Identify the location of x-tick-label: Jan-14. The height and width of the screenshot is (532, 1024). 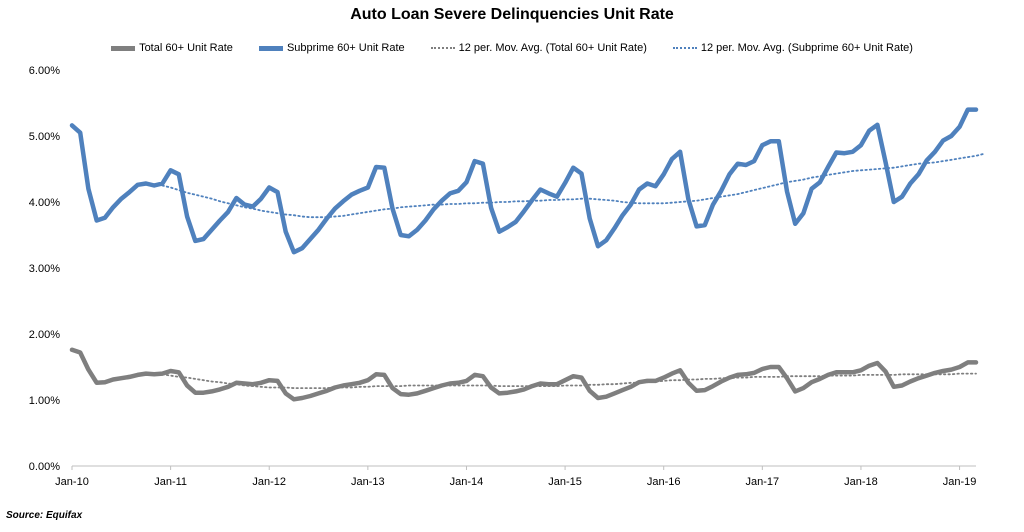
(467, 482).